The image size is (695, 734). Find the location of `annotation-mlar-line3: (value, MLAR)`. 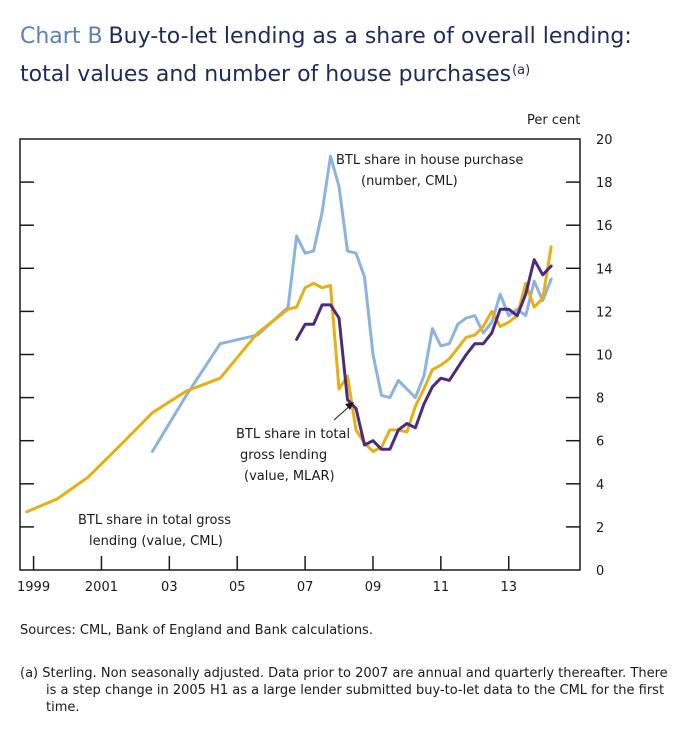

annotation-mlar-line3: (value, MLAR) is located at coordinates (289, 476).